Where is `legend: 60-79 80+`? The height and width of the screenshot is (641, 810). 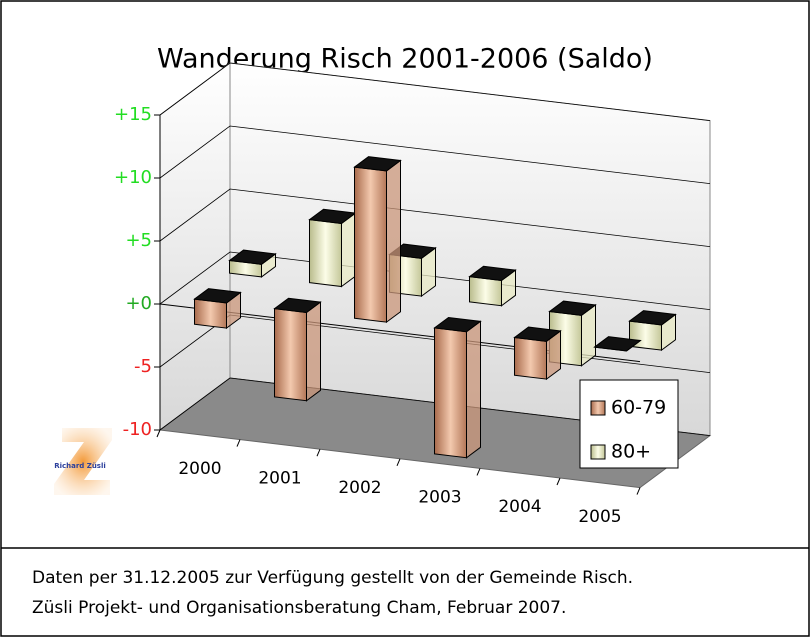 legend: 60-79 80+ is located at coordinates (629, 424).